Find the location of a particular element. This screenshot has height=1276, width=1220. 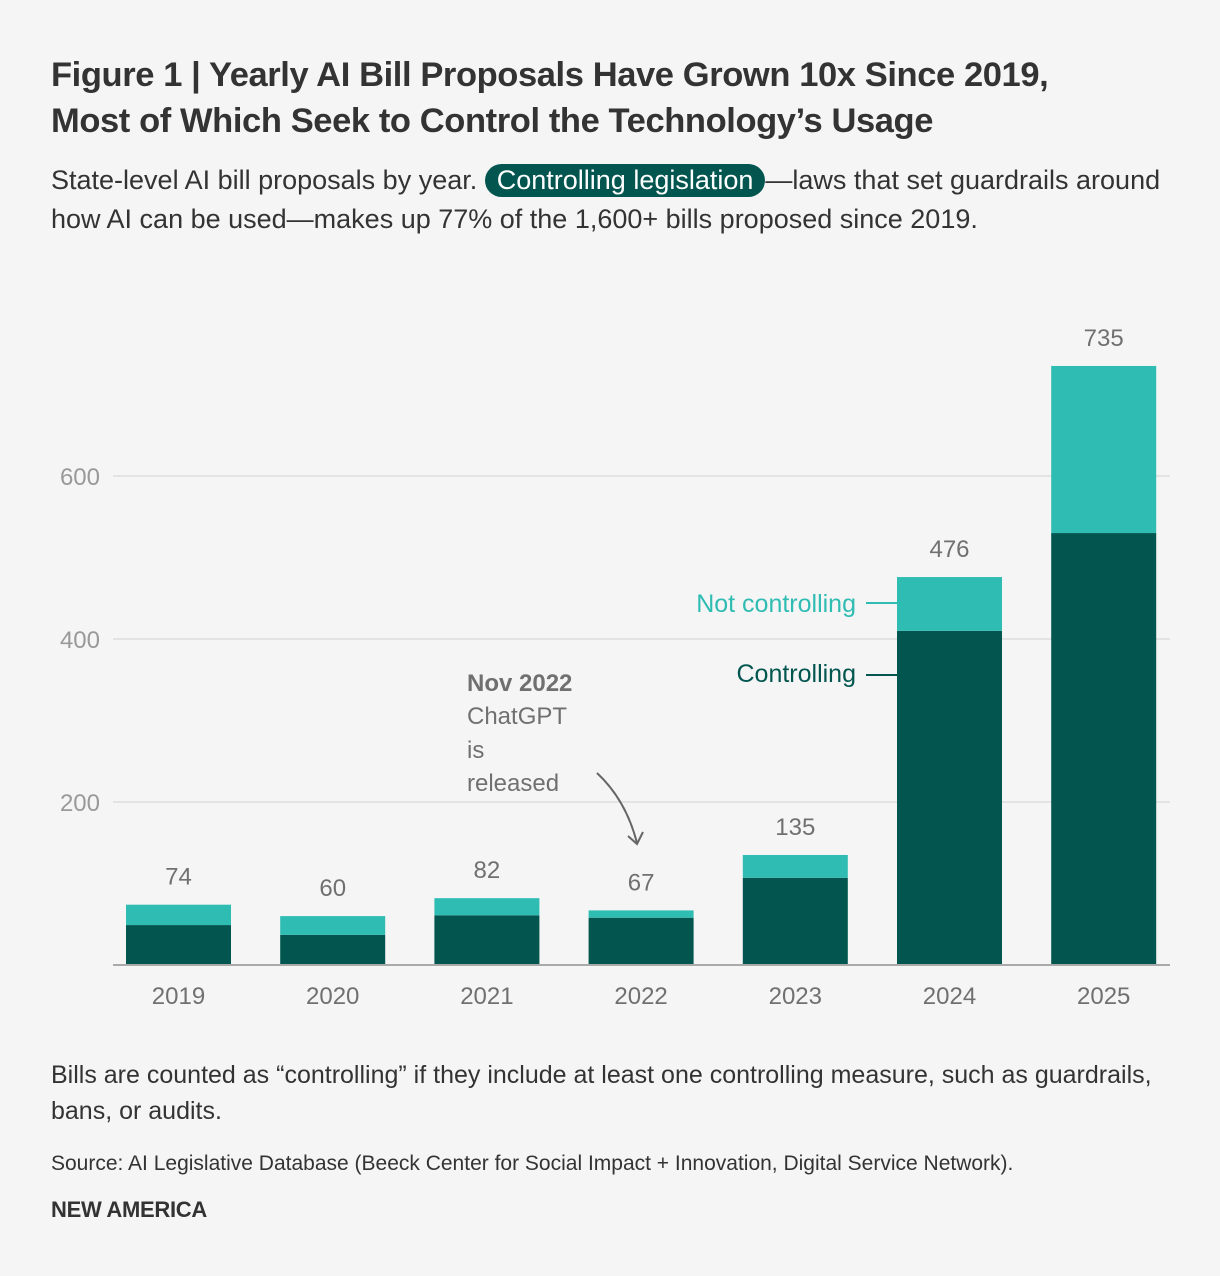

bar-group-2023 is located at coordinates (795, 909).